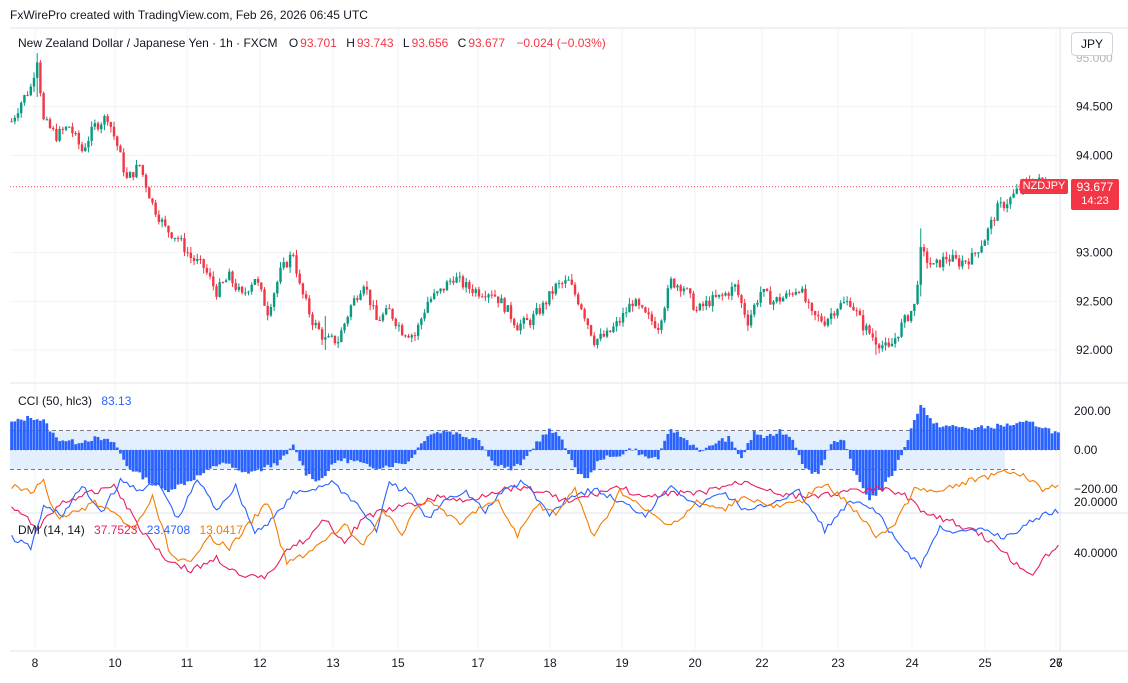  I want to click on cci-label: CCI (50, hlc3), so click(55, 401).